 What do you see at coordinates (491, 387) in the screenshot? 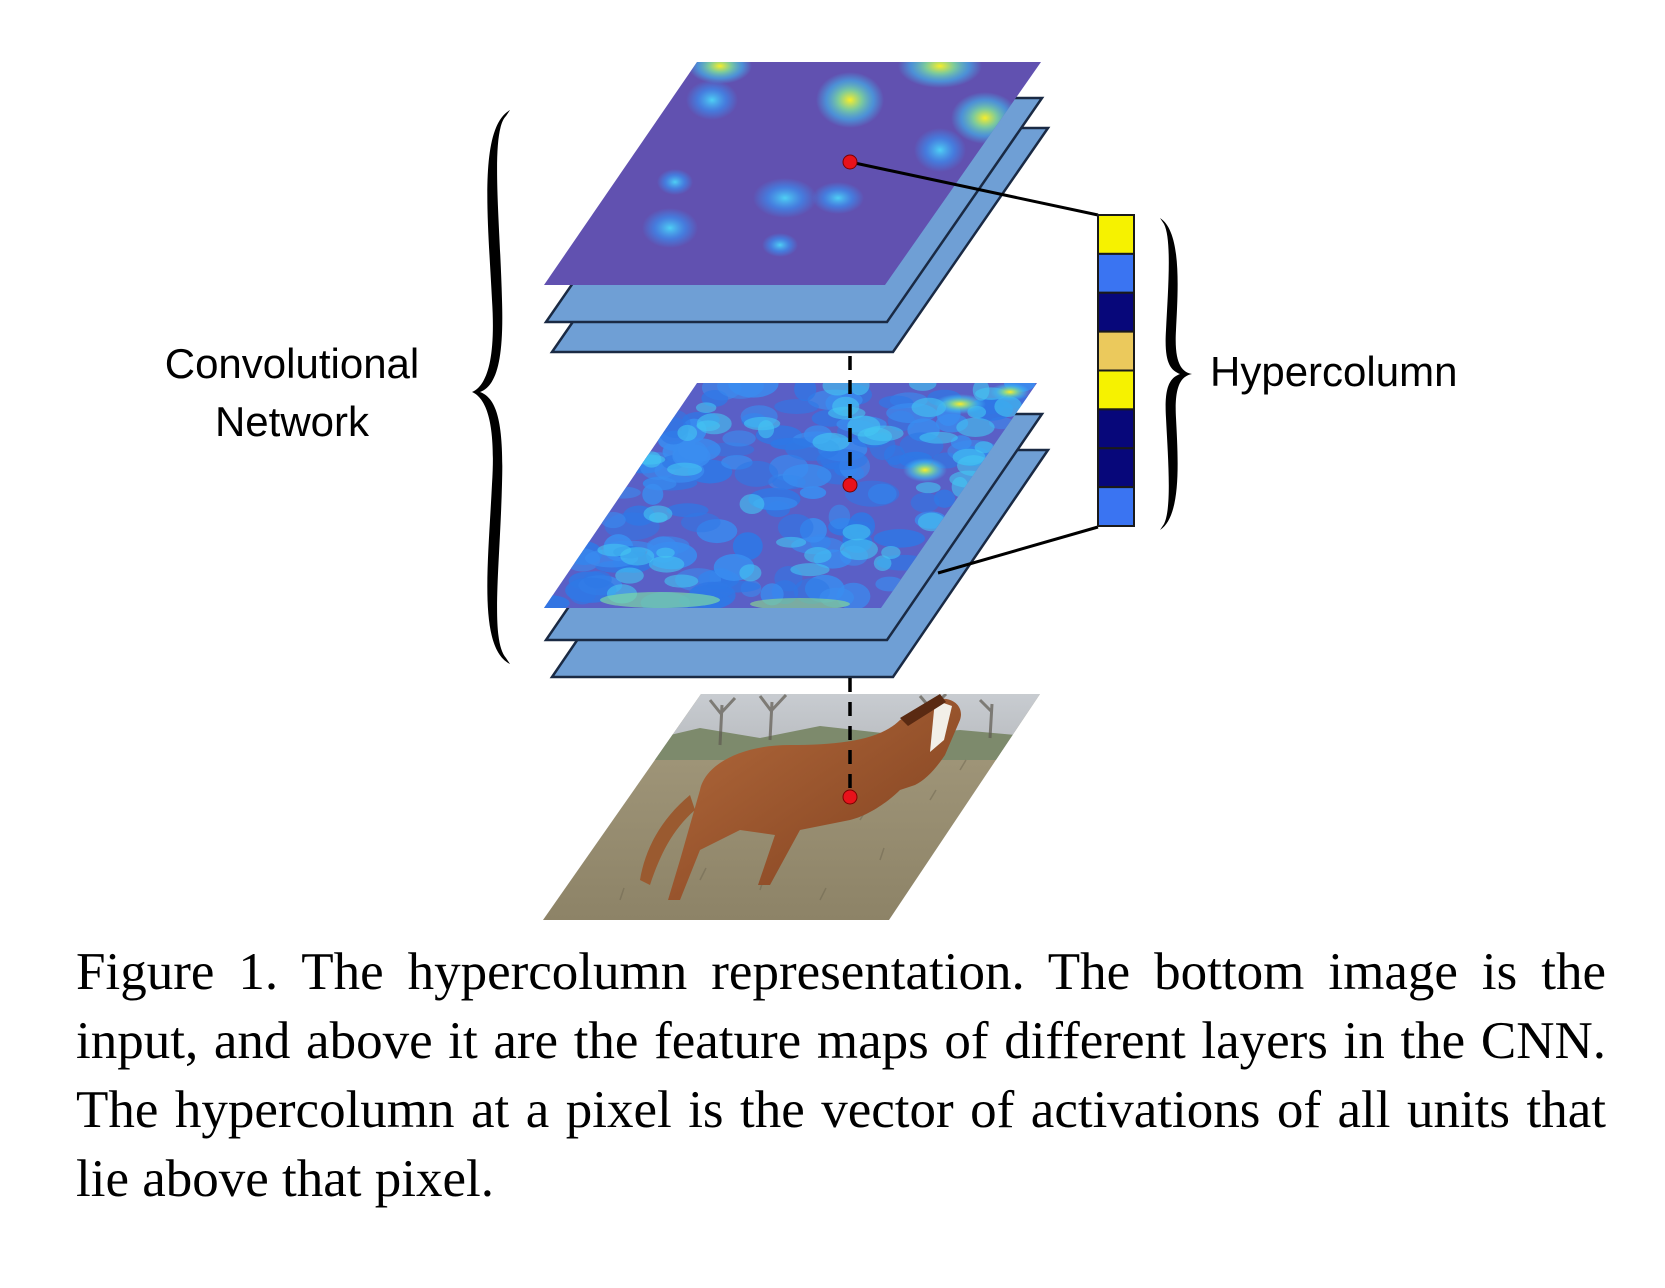
I see `left-curly-brace` at bounding box center [491, 387].